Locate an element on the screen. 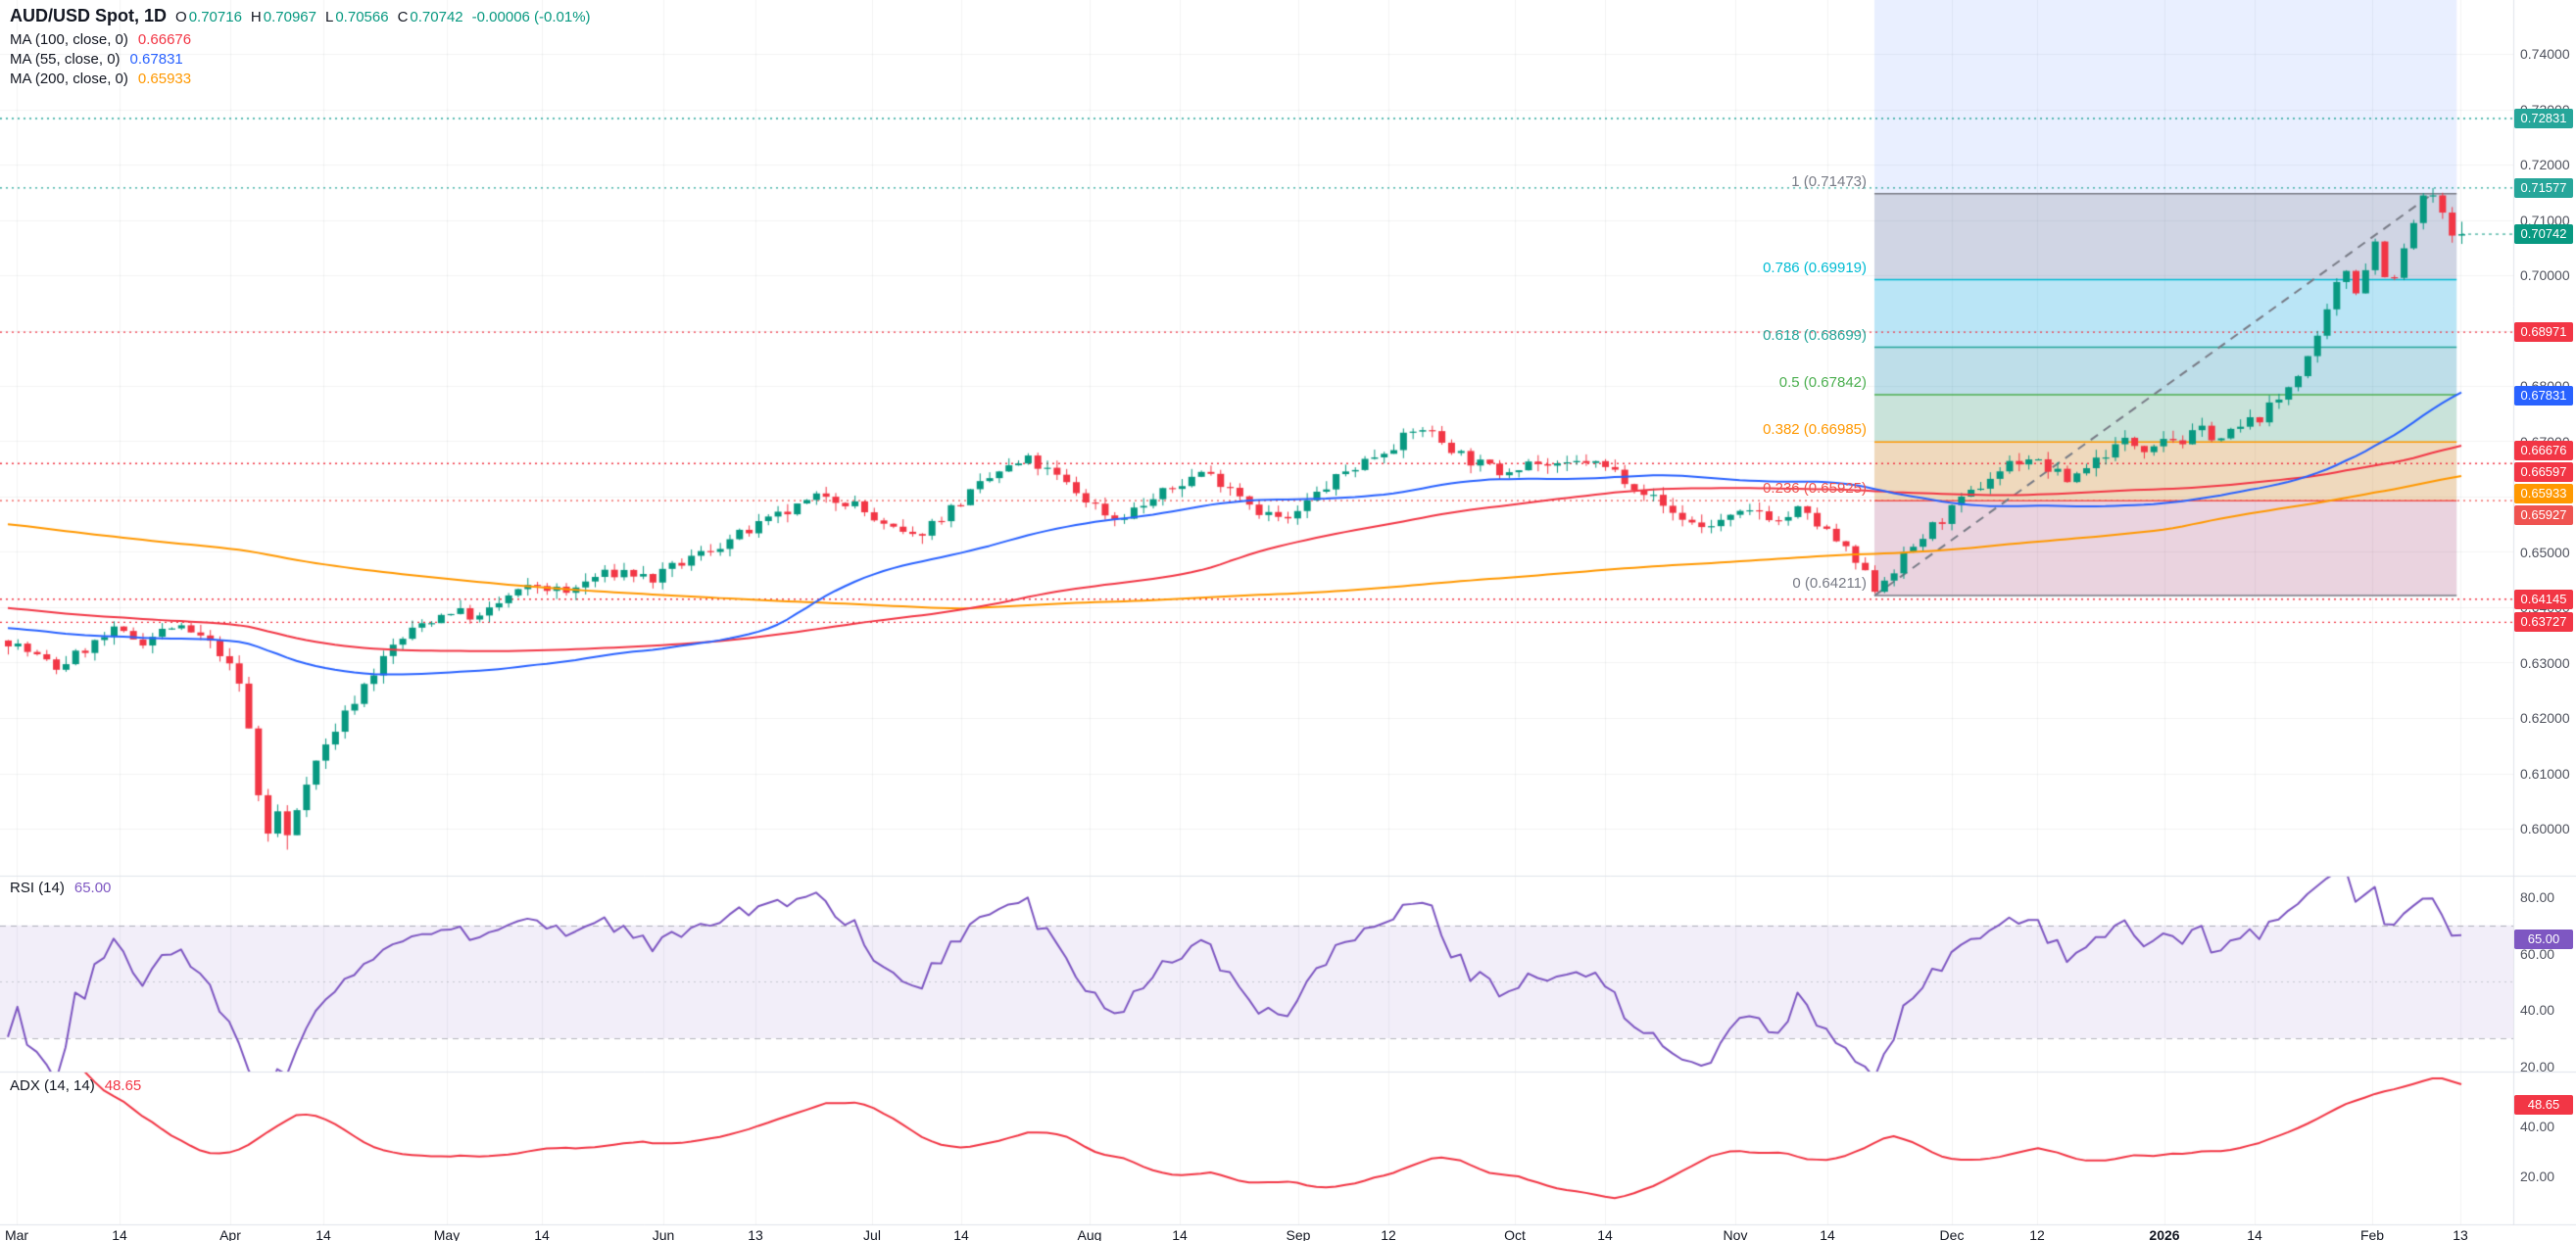 The image size is (2576, 1241). rsi-value: 65.00 is located at coordinates (92, 888).